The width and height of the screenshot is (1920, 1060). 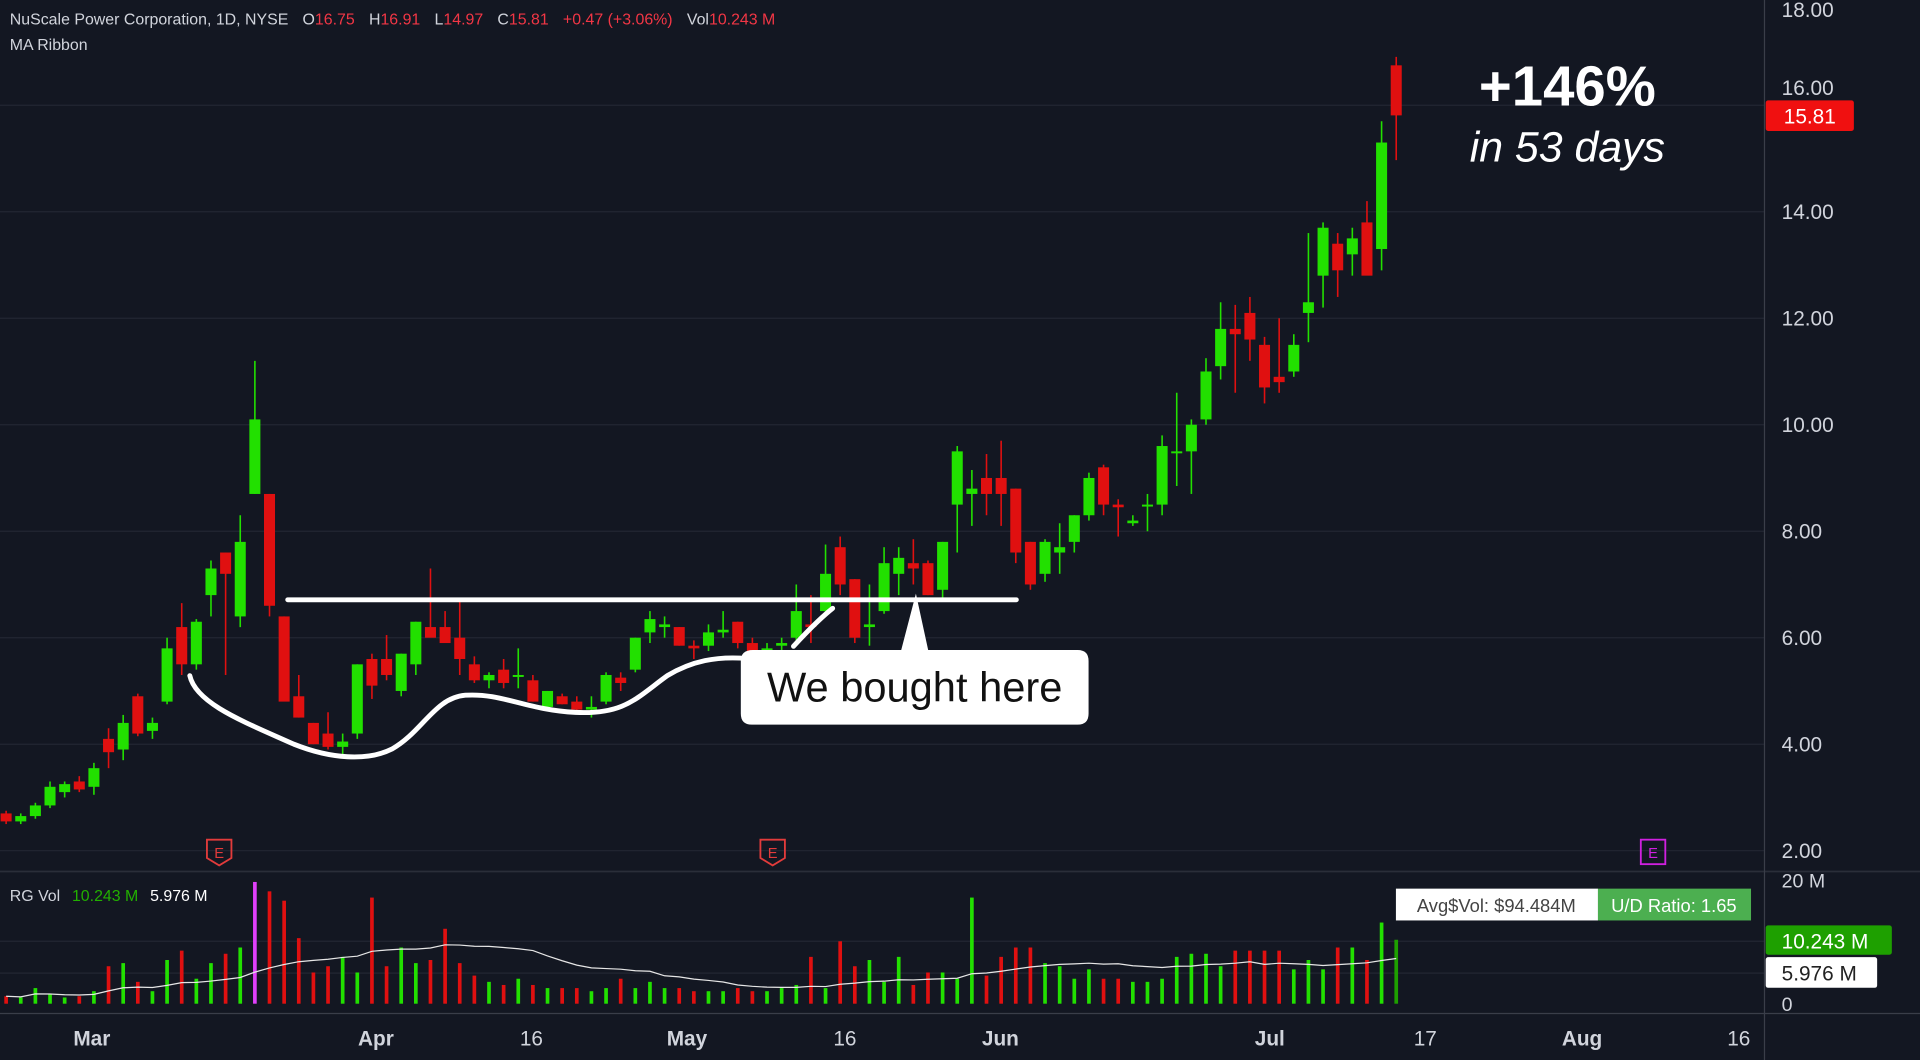 What do you see at coordinates (109, 896) in the screenshot?
I see `volume-legend: RG Vol 10.243 M 5.976 M` at bounding box center [109, 896].